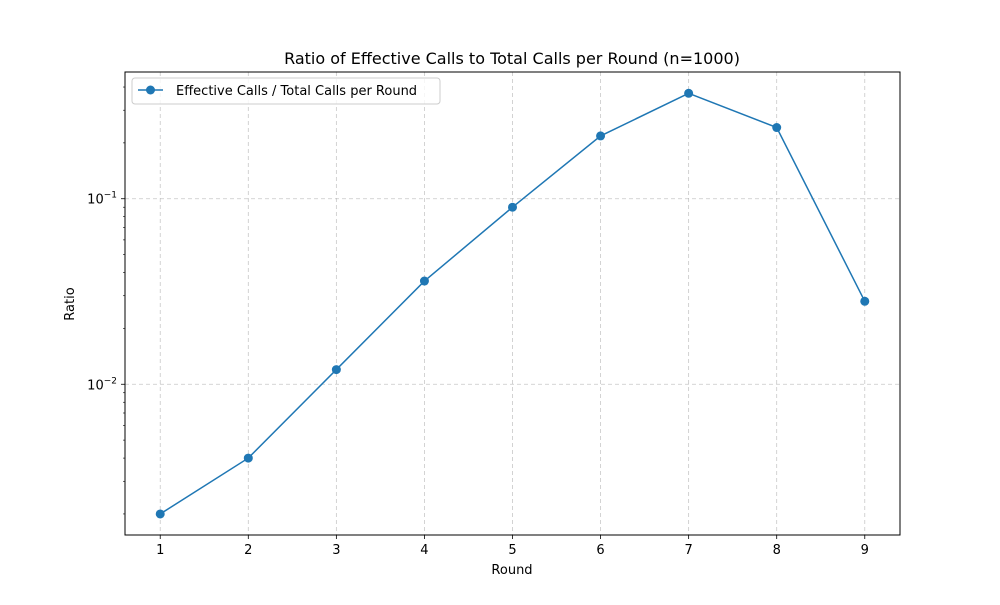  What do you see at coordinates (511, 570) in the screenshot?
I see `x-axis-label: Round` at bounding box center [511, 570].